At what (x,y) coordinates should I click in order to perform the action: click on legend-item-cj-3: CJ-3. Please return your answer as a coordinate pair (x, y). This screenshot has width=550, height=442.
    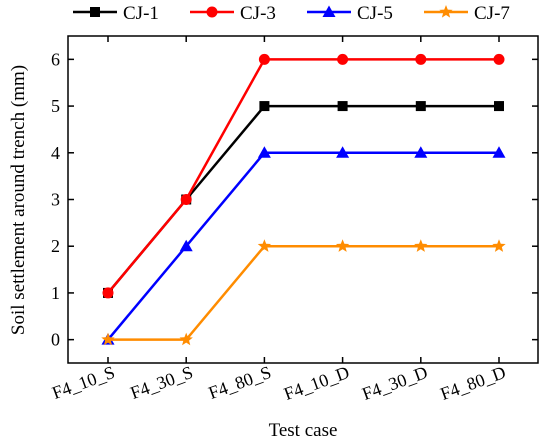
    Looking at the image, I should click on (233, 13).